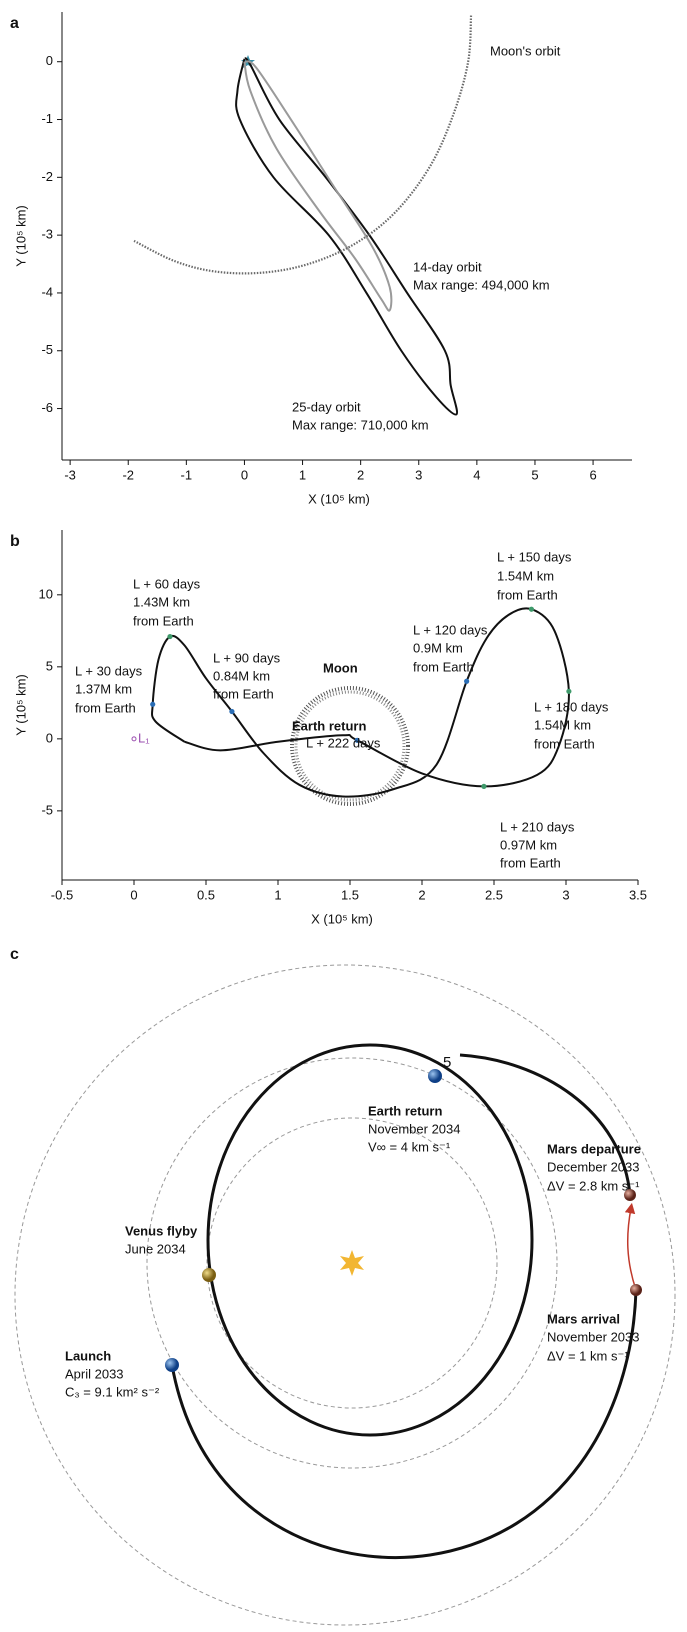 This screenshot has width=687, height=1632. What do you see at coordinates (94, 1373) in the screenshot?
I see `diagram-label: April 2033` at bounding box center [94, 1373].